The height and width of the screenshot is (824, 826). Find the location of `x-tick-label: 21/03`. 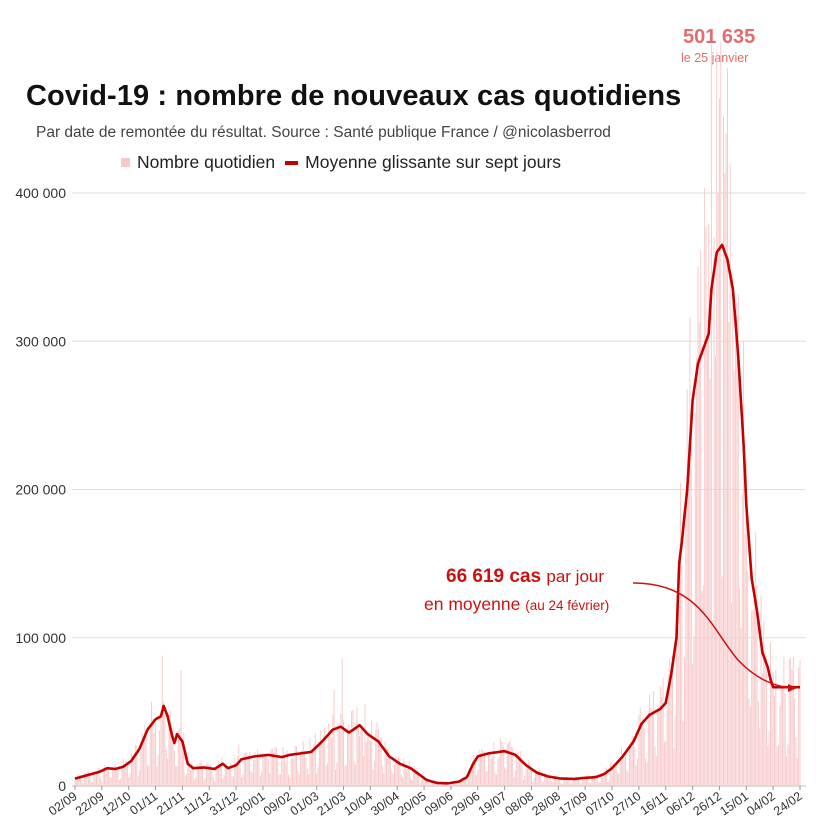

x-tick-label: 21/03 is located at coordinates (332, 803).